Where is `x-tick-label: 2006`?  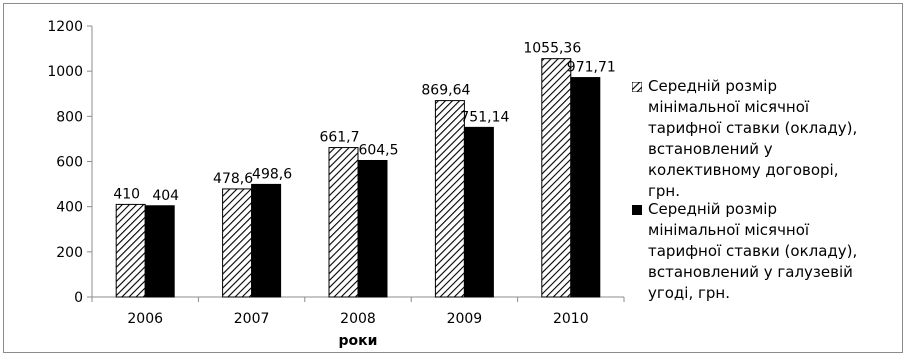 x-tick-label: 2006 is located at coordinates (145, 319).